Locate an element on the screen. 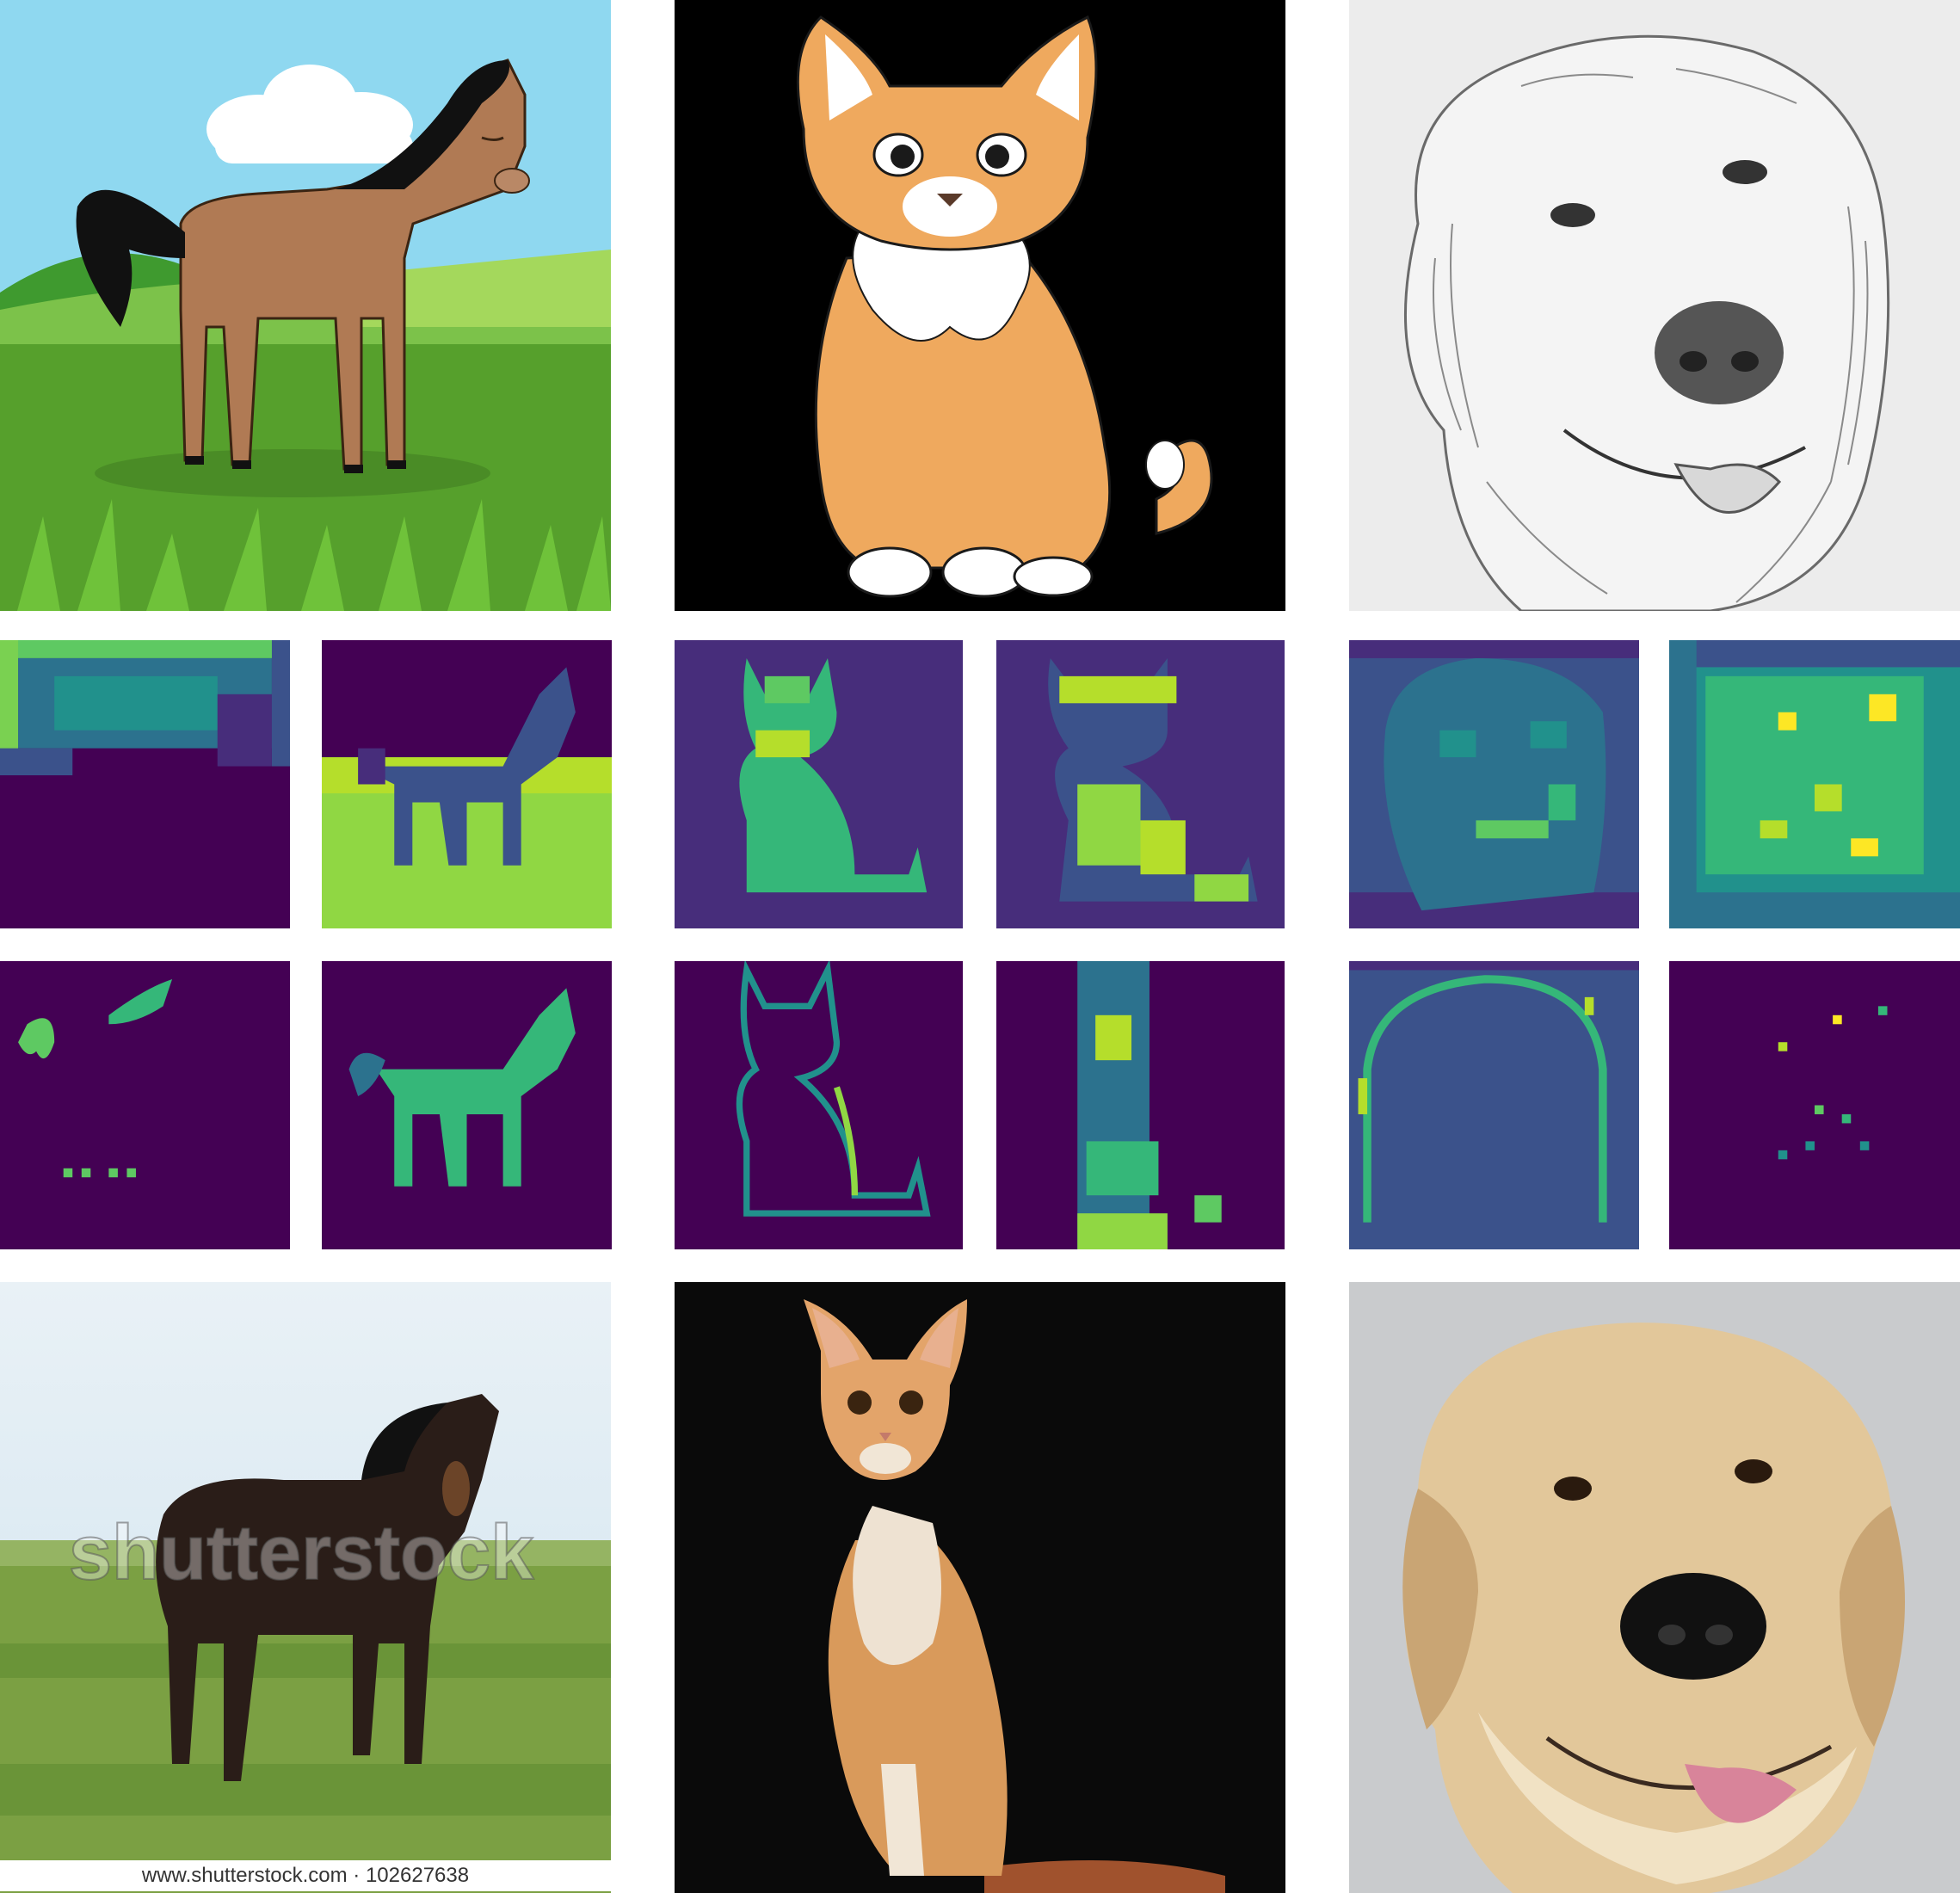 The image size is (1960, 1893). cartoon-cat-image is located at coordinates (980, 305).